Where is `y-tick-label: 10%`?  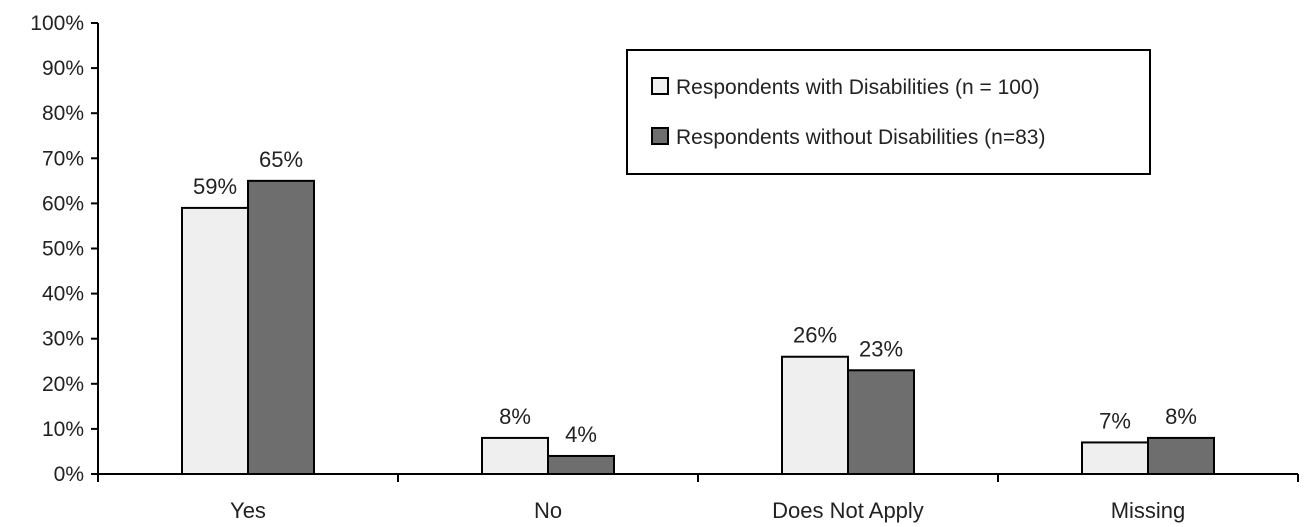 y-tick-label: 10% is located at coordinates (63, 429).